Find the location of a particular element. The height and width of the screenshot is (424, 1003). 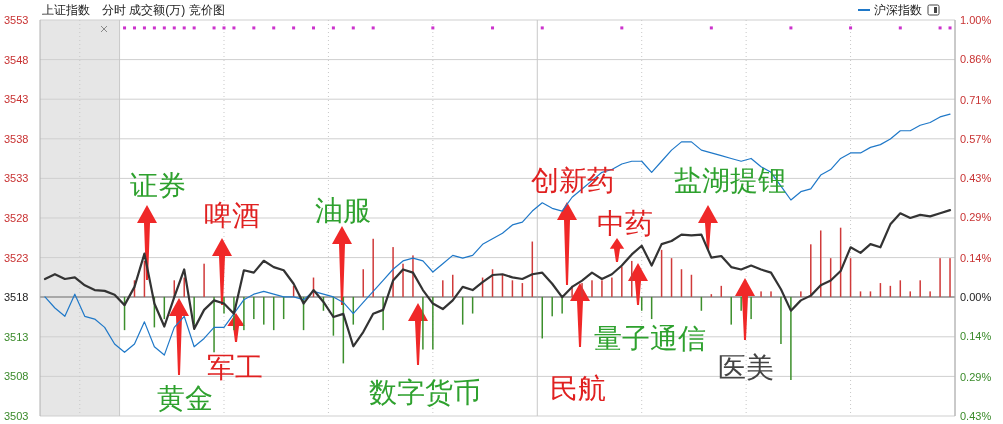

annotation: 医美 is located at coordinates (746, 367).